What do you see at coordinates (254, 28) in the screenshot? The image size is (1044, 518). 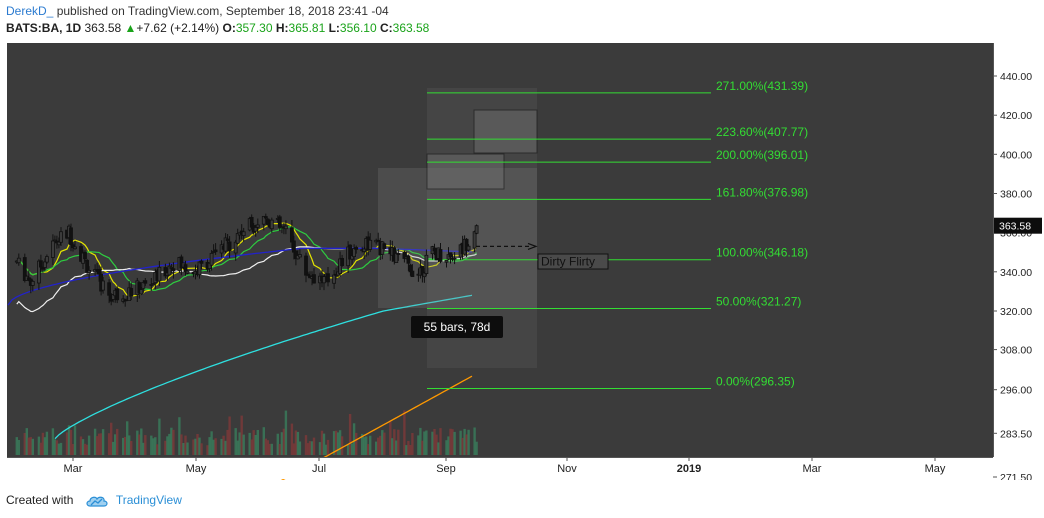 I see `open-value: 357.30` at bounding box center [254, 28].